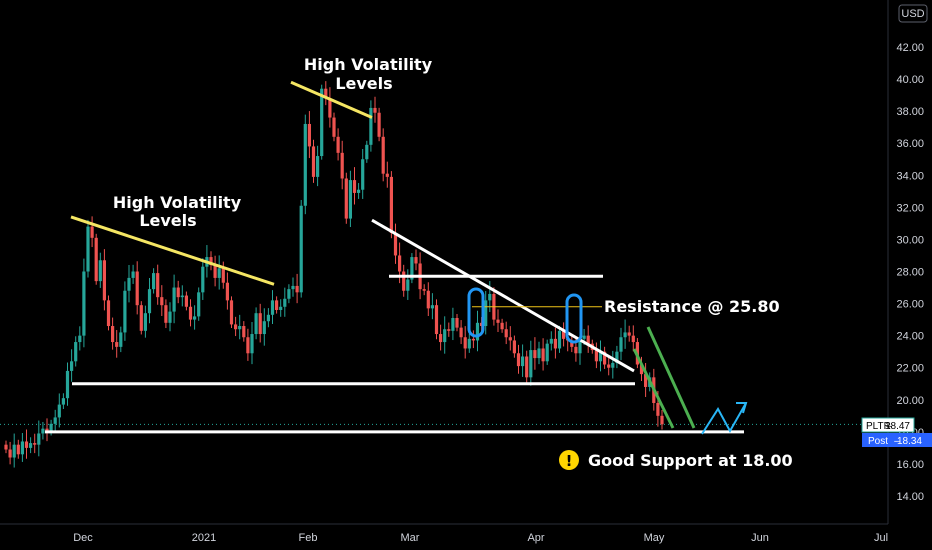 This screenshot has width=932, height=550. I want to click on price-tick-label: 24.00, so click(910, 337).